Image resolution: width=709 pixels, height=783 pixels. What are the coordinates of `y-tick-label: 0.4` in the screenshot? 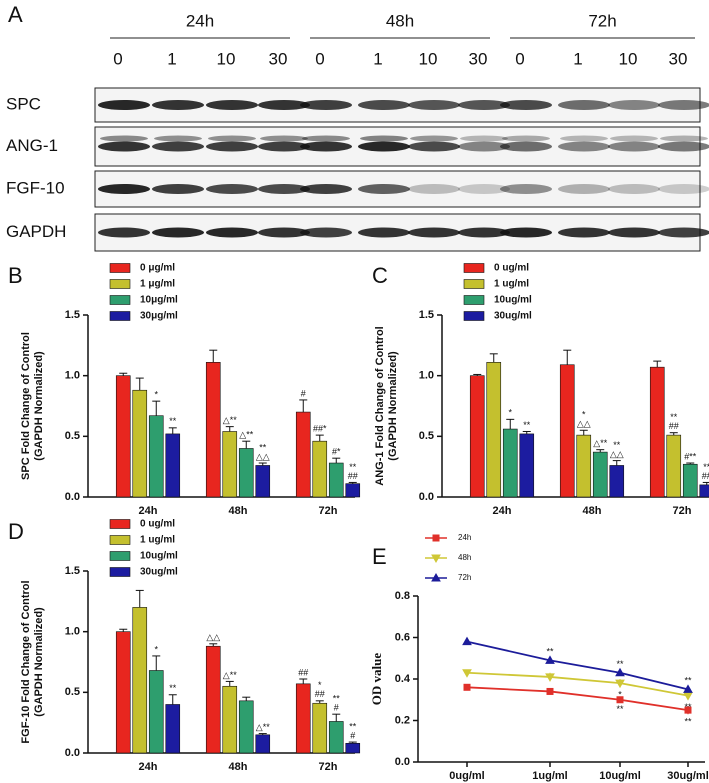 It's located at (403, 679).